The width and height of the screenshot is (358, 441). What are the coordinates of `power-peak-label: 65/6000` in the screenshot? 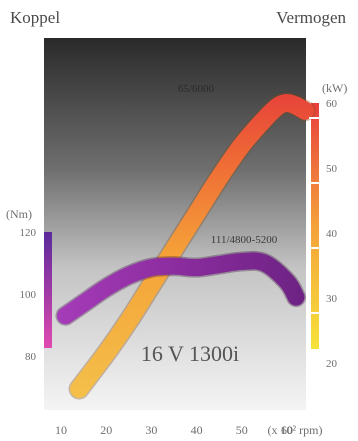 It's located at (196, 89).